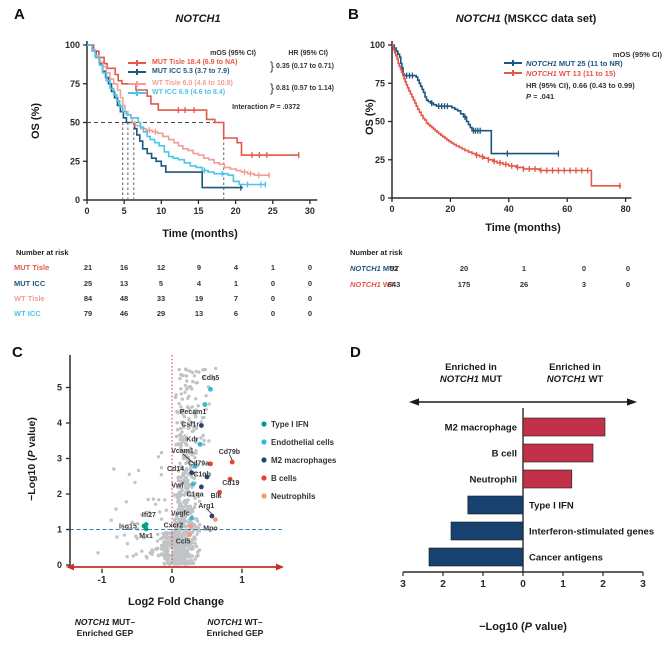  What do you see at coordinates (443, 584) in the screenshot?
I see `svg-text: 2` at bounding box center [443, 584].